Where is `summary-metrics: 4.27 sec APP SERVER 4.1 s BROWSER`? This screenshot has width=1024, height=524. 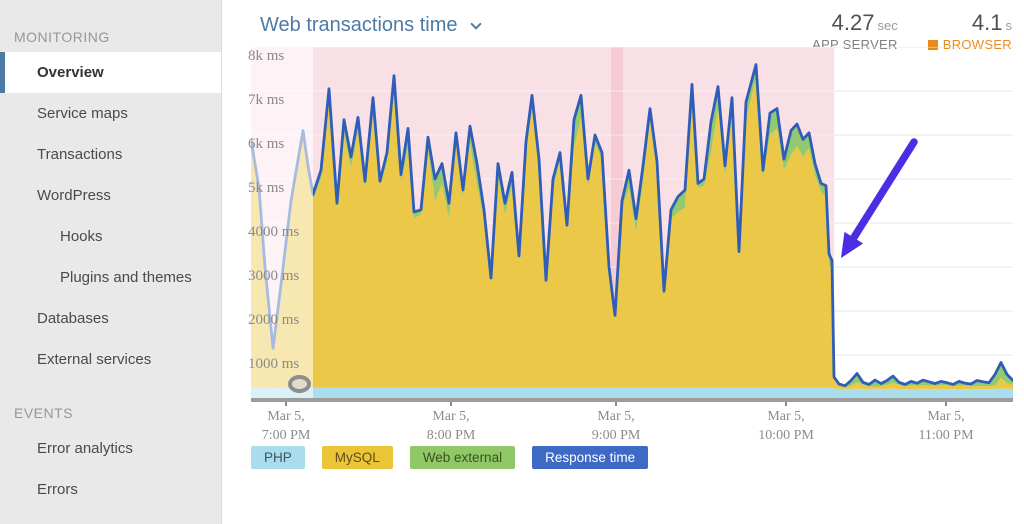
summary-metrics: 4.27 sec APP SERVER 4.1 s BROWSER is located at coordinates (912, 31).